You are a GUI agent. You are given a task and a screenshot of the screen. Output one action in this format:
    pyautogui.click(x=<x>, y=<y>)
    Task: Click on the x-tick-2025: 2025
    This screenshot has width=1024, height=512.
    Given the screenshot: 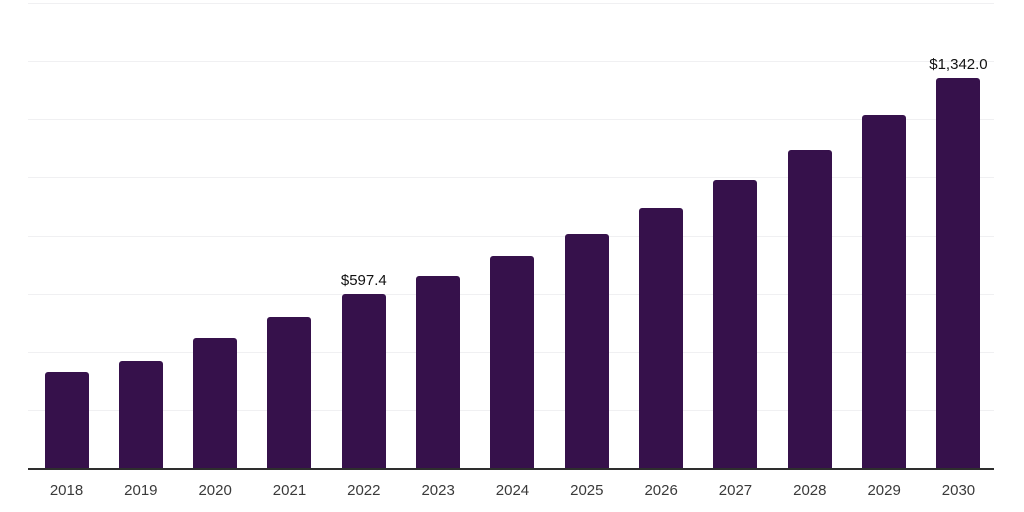 What is the action you would take?
    pyautogui.click(x=587, y=490)
    